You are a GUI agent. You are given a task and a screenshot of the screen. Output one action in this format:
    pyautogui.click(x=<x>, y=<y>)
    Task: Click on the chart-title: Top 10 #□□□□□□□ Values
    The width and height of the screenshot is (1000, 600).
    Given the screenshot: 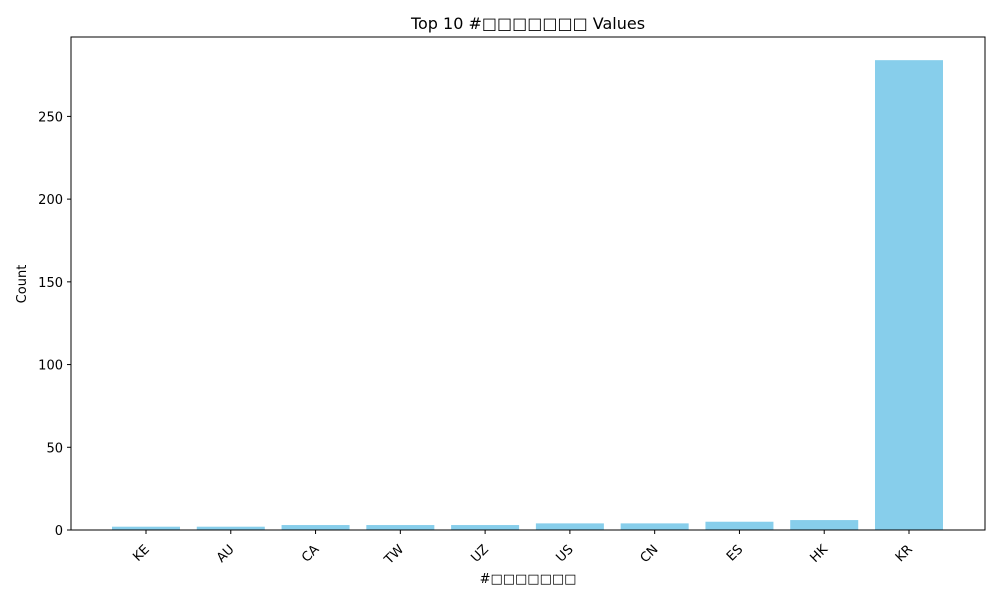 What is the action you would take?
    pyautogui.click(x=527, y=23)
    